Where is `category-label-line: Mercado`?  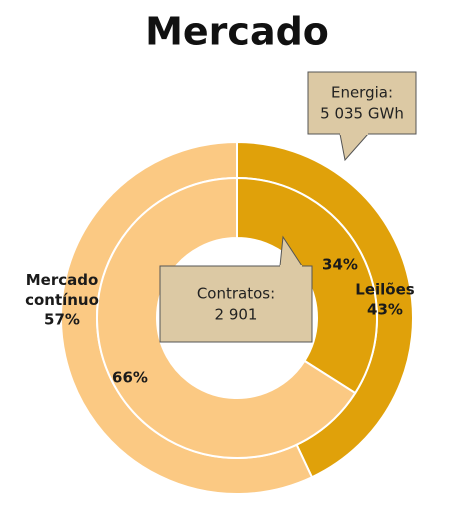 category-label-line: Mercado is located at coordinates (62, 280).